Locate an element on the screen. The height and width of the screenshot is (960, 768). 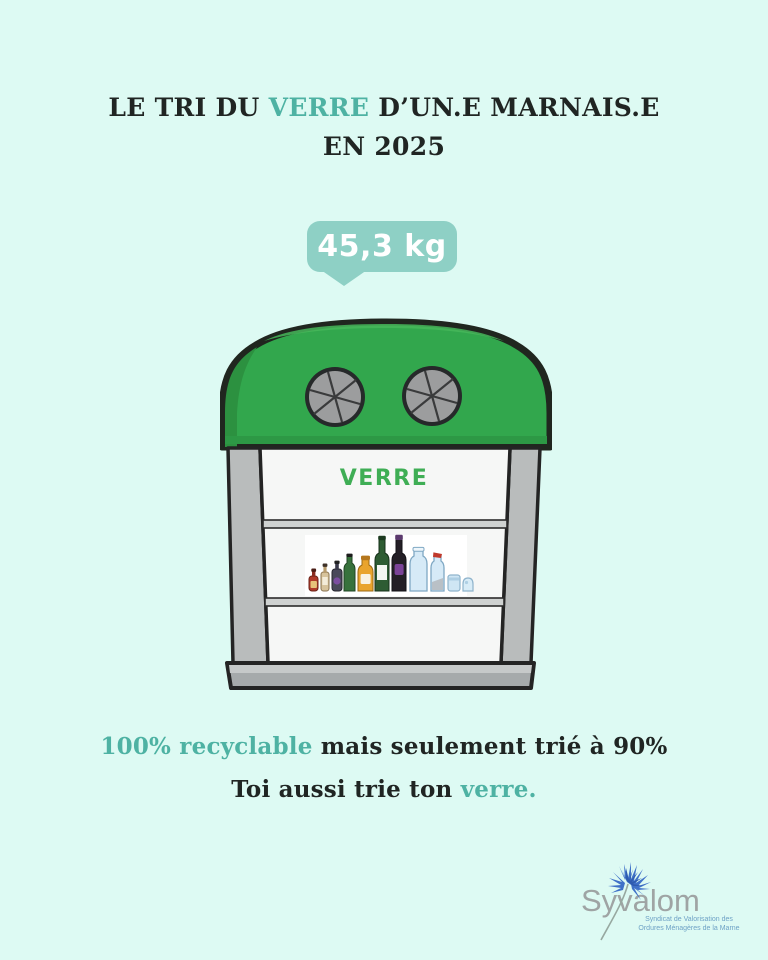
cornflower-icon is located at coordinates (625, 901).